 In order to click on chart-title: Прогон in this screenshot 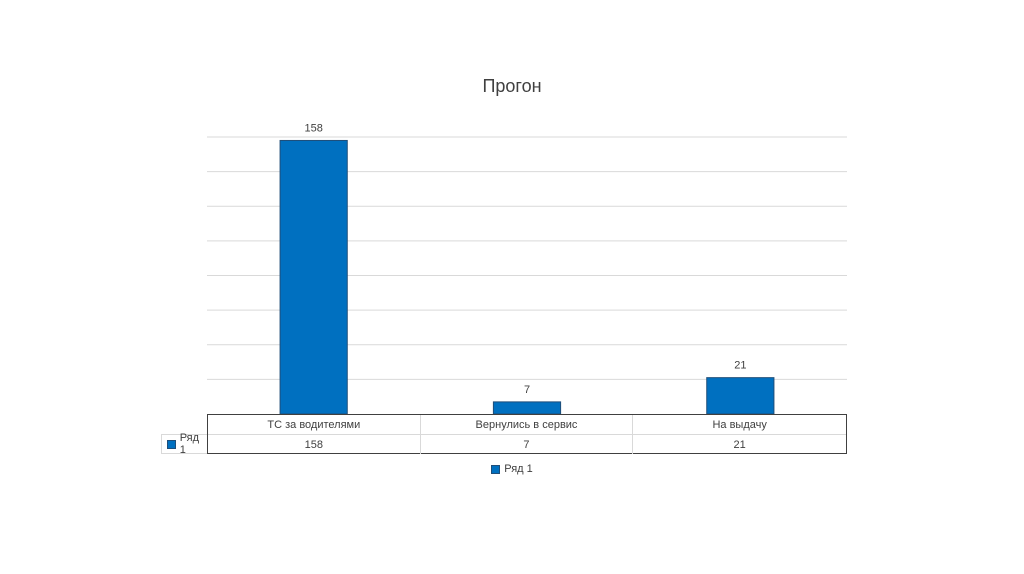, I will do `click(512, 86)`.